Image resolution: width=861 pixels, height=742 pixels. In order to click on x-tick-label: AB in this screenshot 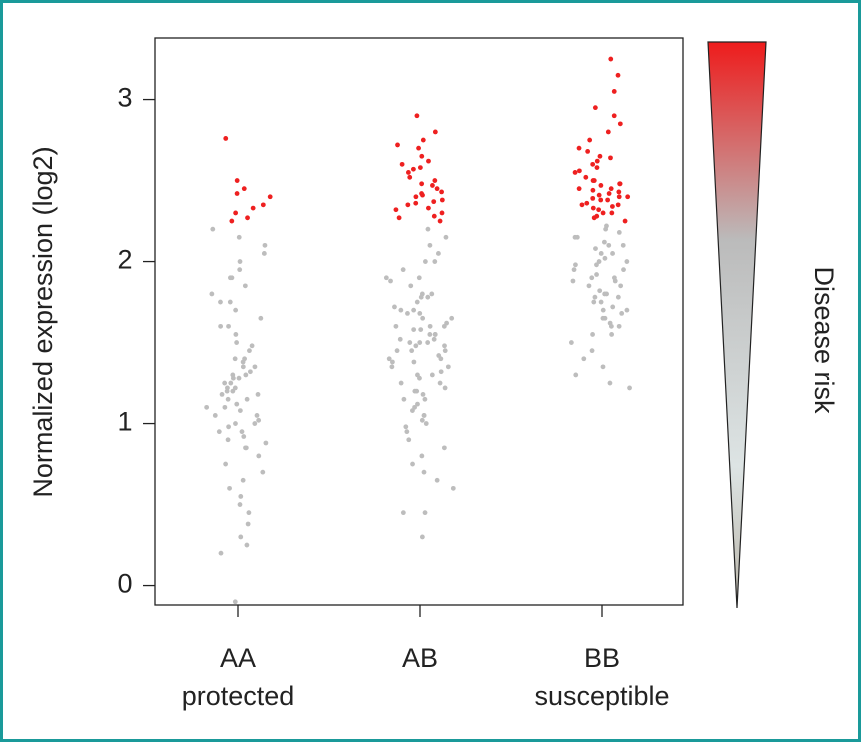, I will do `click(420, 658)`.